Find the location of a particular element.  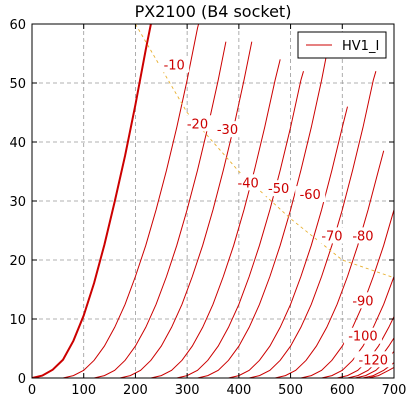

curve-label: -60 is located at coordinates (310, 195).